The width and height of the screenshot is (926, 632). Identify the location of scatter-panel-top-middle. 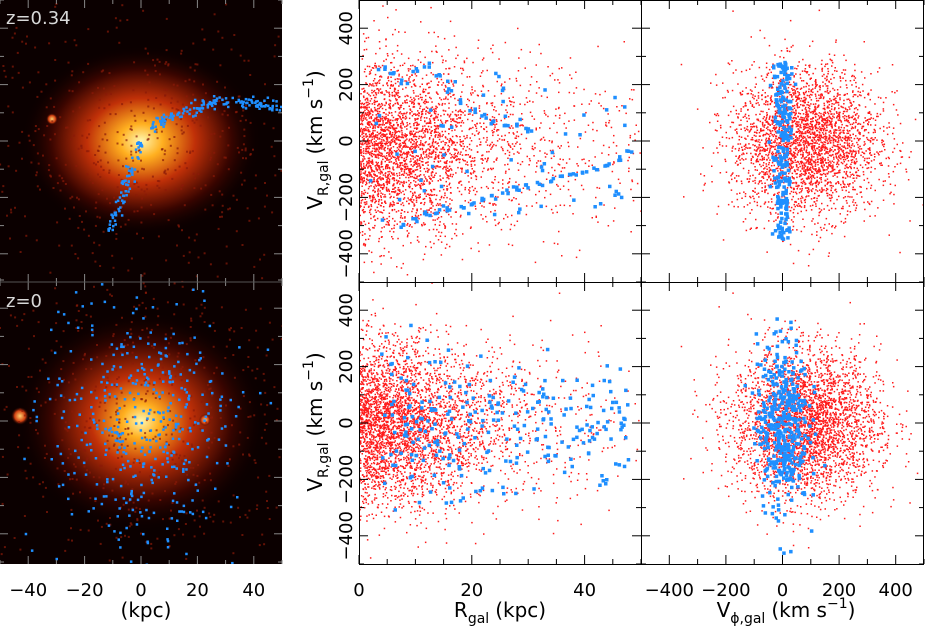
(500, 140).